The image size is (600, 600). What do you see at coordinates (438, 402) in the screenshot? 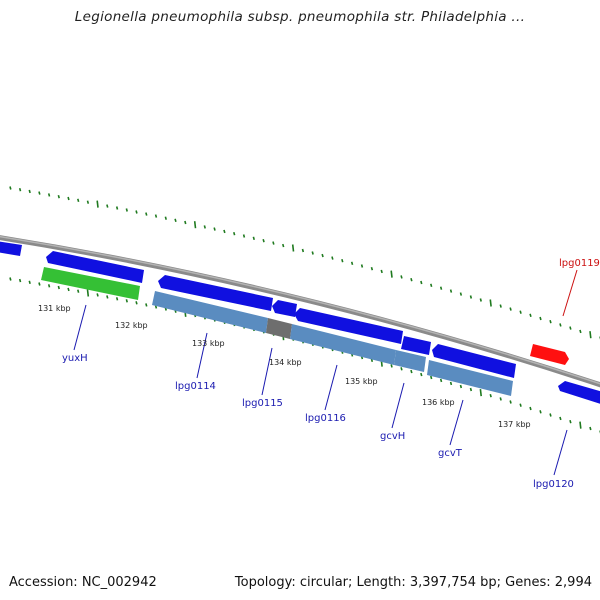
I see `scale-label: 136 kbp` at bounding box center [438, 402].